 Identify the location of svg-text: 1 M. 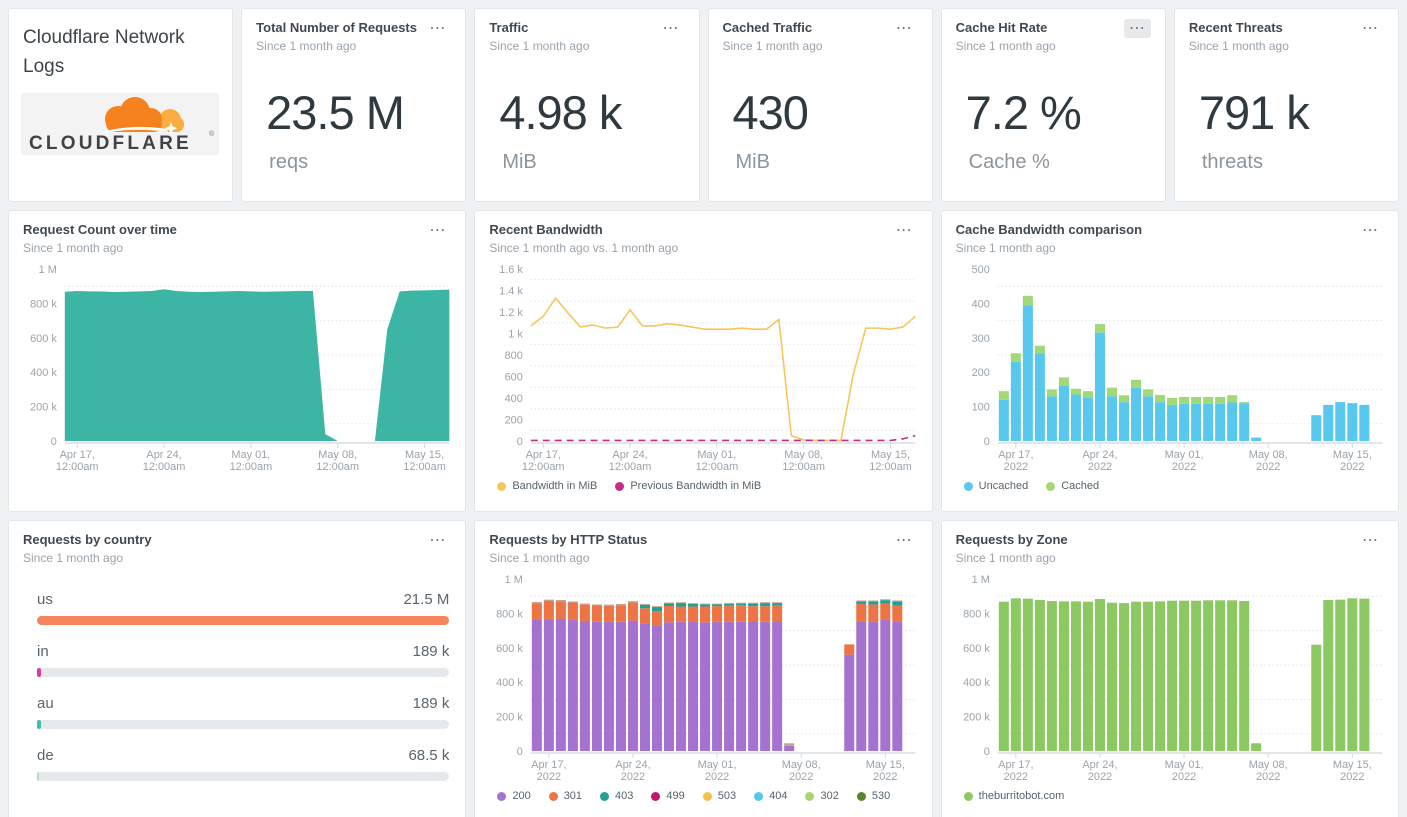
(48, 270).